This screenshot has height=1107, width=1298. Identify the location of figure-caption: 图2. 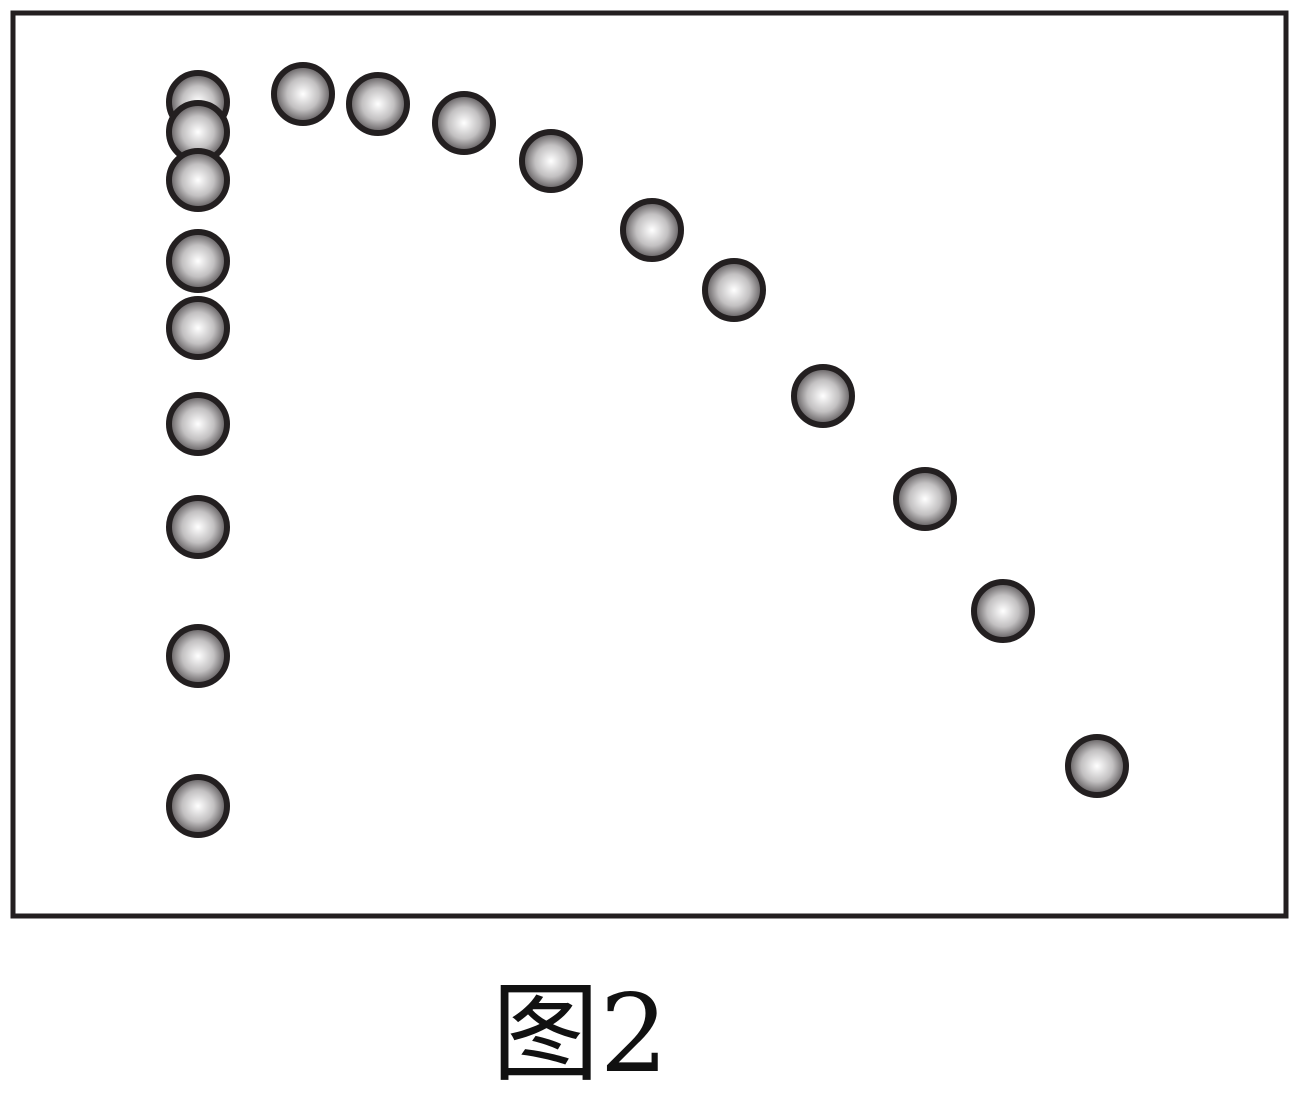
(580, 1034).